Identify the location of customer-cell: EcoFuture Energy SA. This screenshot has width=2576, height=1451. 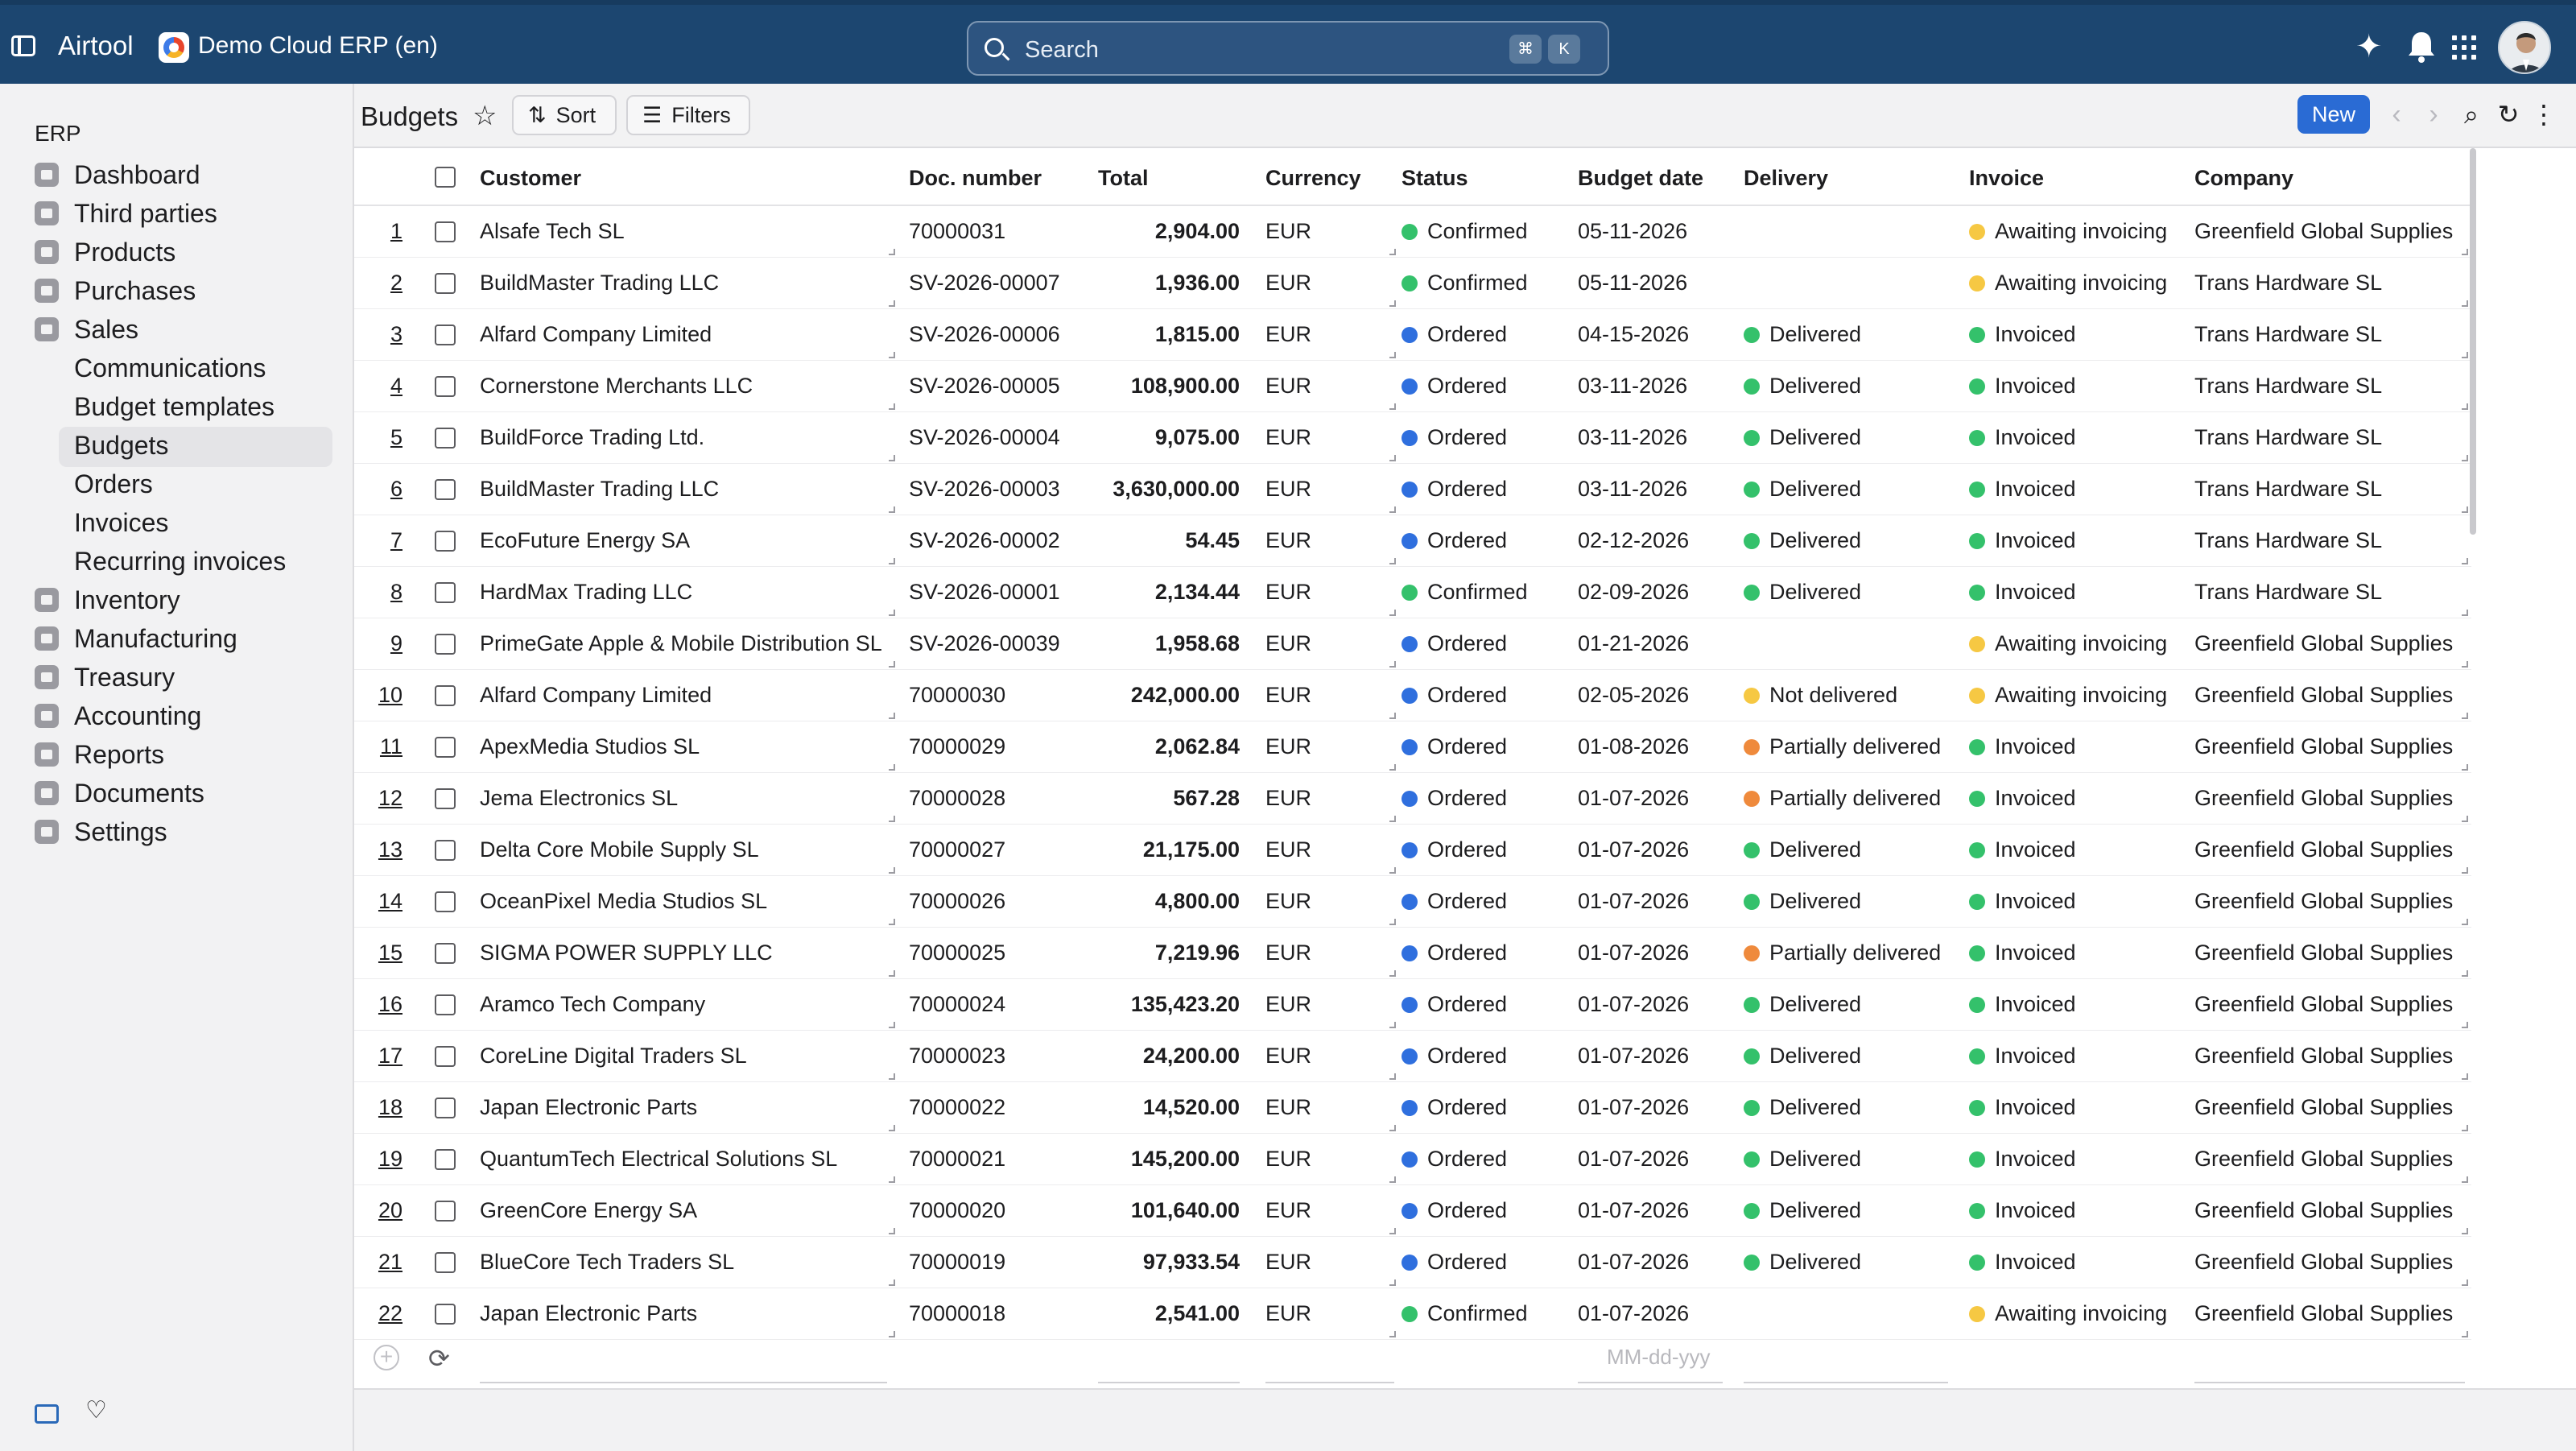
(585, 540).